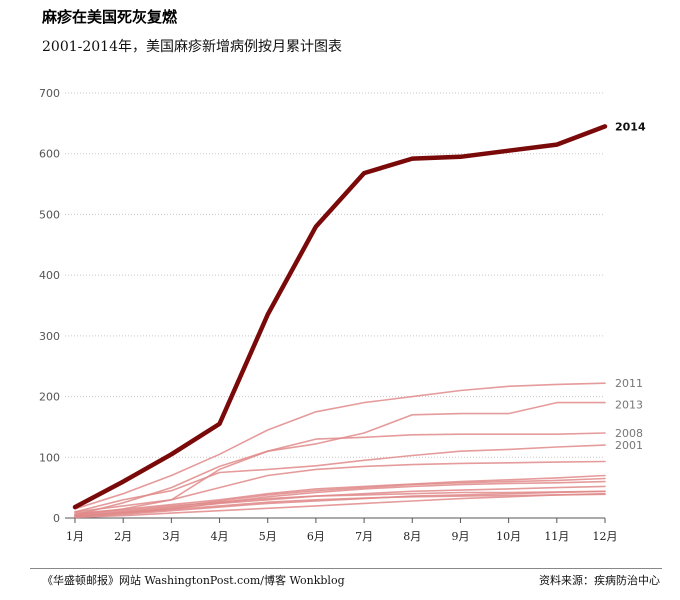 The image size is (680, 600). Describe the element at coordinates (220, 536) in the screenshot. I see `x-tick-label: 4月` at that location.